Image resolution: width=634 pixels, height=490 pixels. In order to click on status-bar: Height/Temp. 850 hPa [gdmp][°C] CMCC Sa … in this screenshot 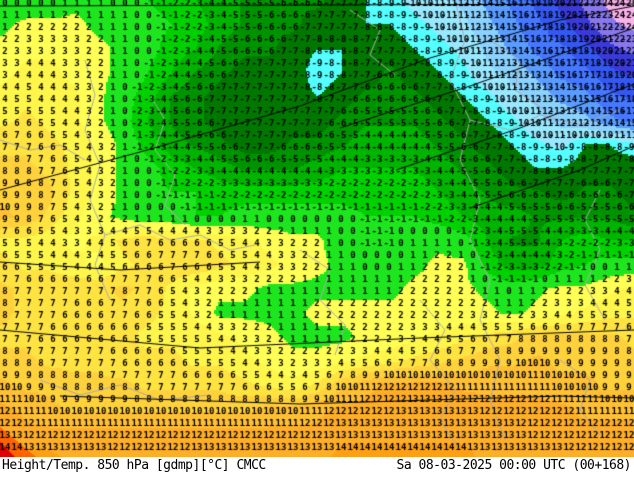, I will do `click(317, 473)`.